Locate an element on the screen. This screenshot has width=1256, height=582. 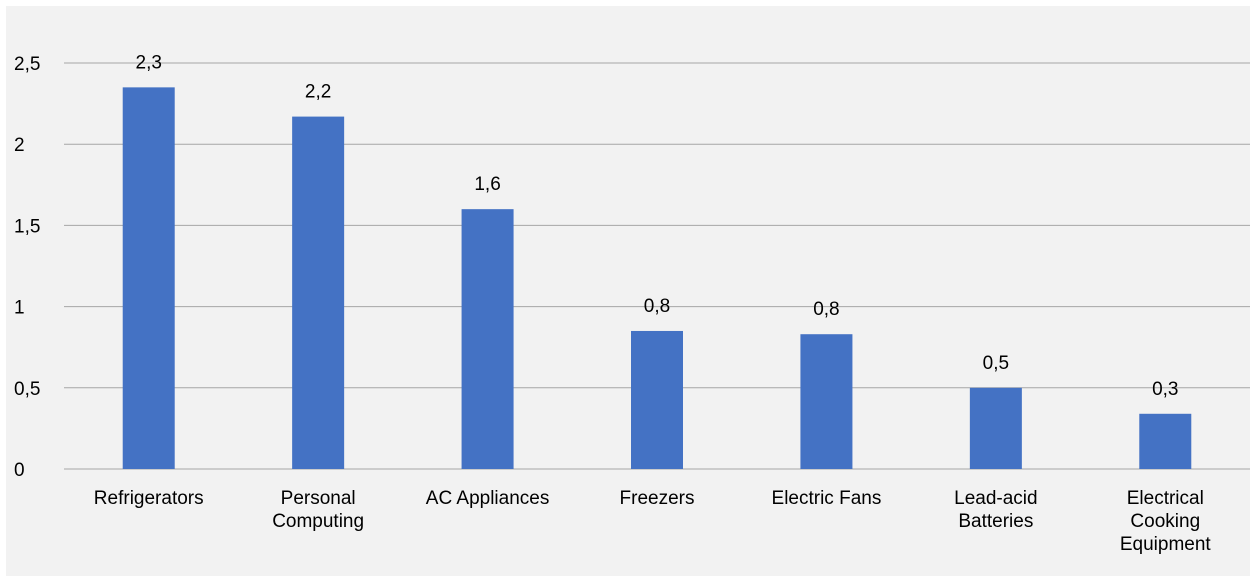
data-label: 2,3 is located at coordinates (149, 62).